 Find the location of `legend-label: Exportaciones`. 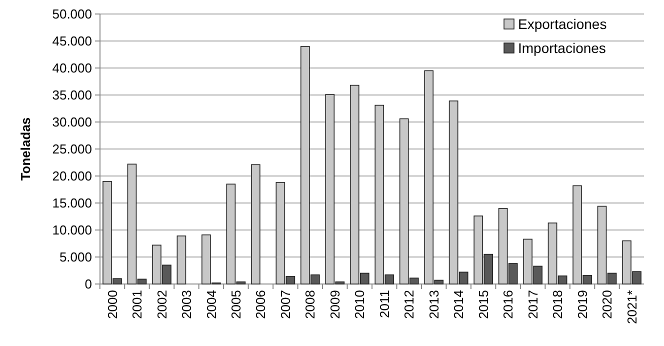

legend-label: Exportaciones is located at coordinates (562, 24).